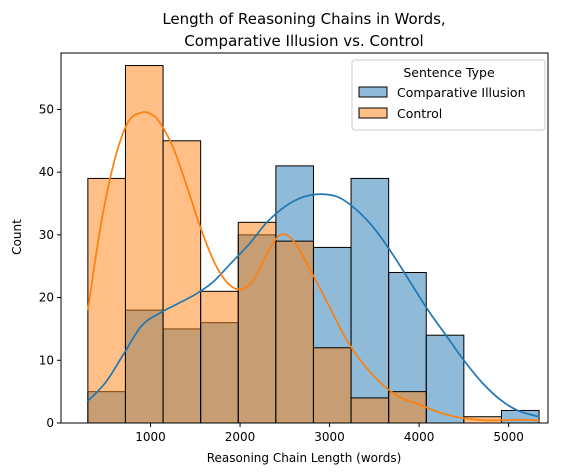  What do you see at coordinates (303, 19) in the screenshot?
I see `chart-title-line-1: Length of Reasoning Chains in Words,` at bounding box center [303, 19].